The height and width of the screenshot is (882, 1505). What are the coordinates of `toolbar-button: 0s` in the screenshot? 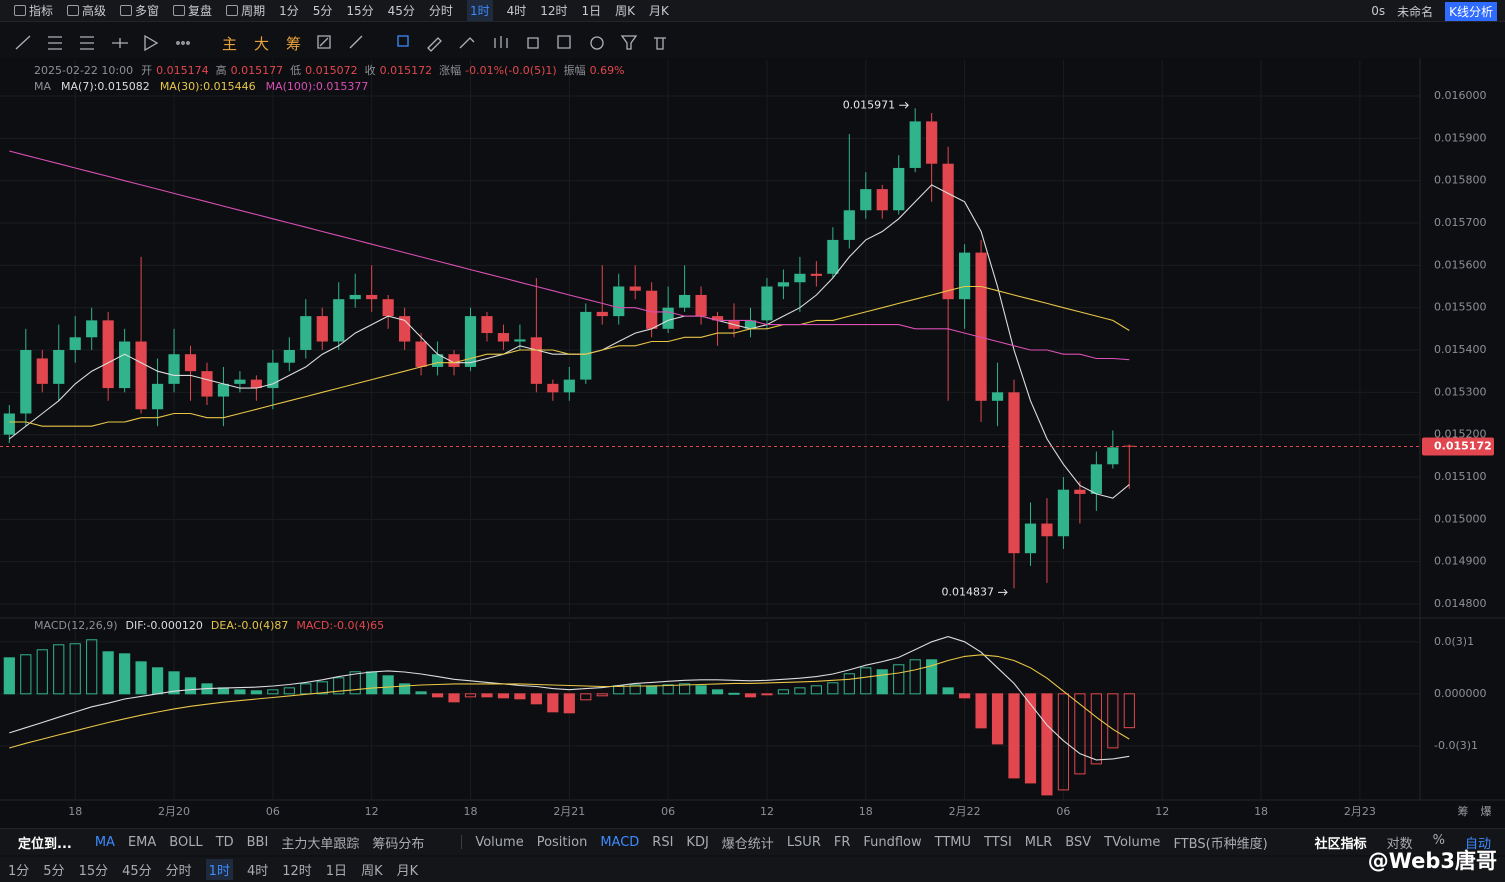 It's located at (1378, 11).